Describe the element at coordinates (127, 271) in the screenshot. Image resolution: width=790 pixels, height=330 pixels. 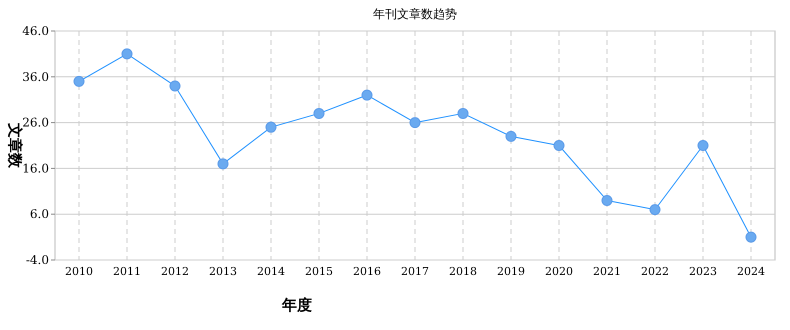
I see `x-tick-label: 2011` at that location.